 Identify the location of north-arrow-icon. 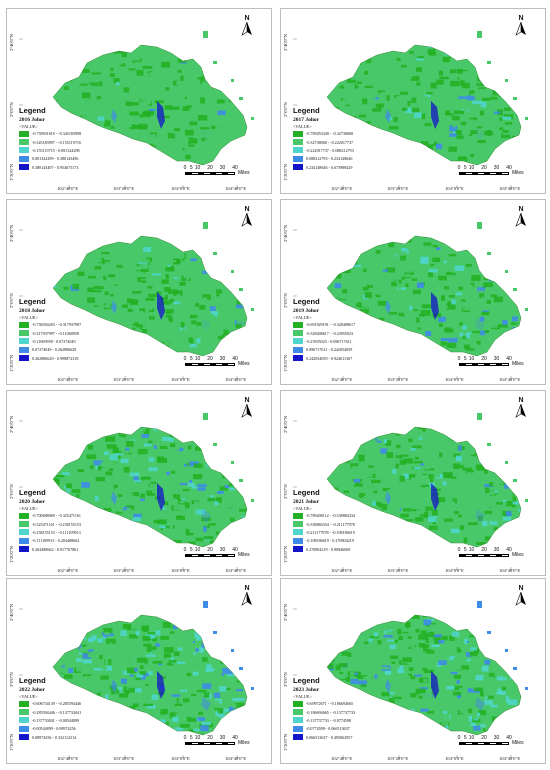
(520, 28).